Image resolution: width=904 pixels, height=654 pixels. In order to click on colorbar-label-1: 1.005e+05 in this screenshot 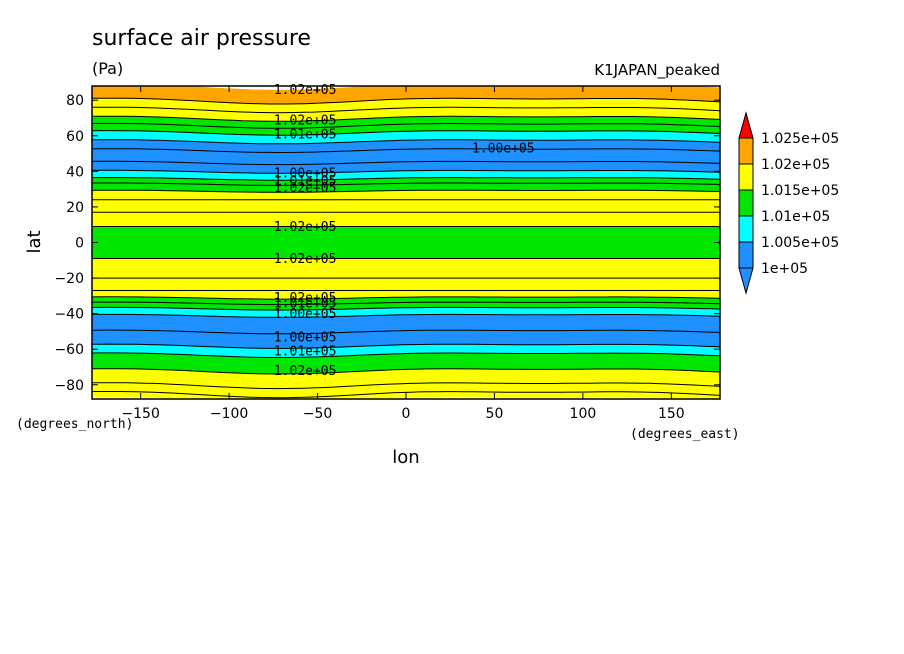, I will do `click(800, 243)`.